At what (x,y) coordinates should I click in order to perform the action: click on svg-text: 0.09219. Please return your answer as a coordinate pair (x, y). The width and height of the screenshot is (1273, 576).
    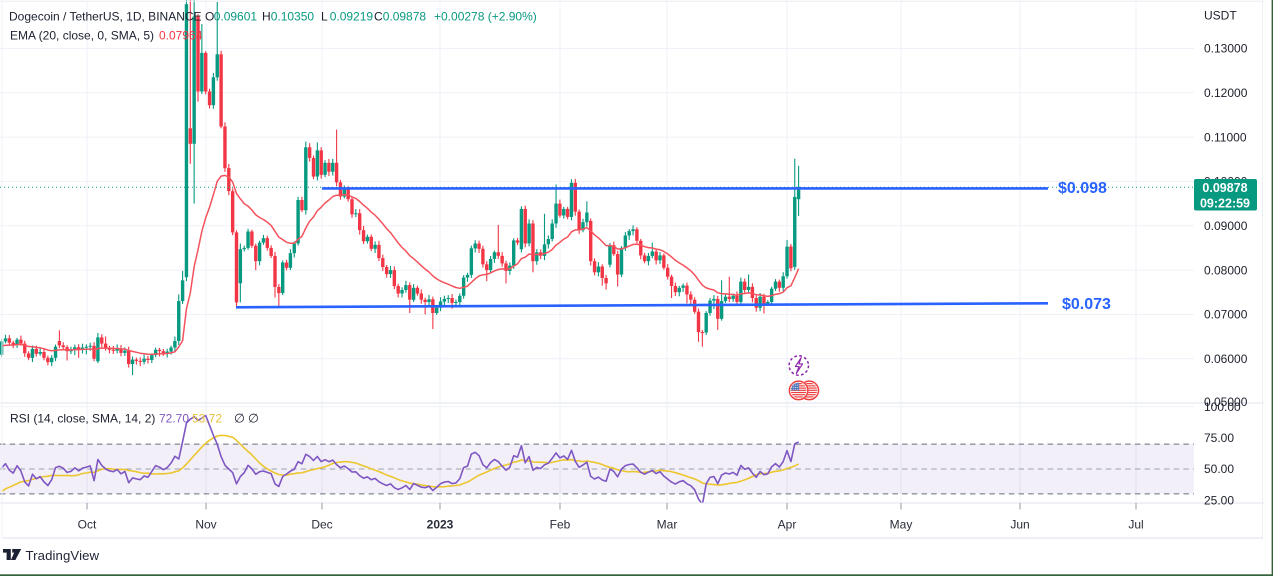
    Looking at the image, I should click on (352, 16).